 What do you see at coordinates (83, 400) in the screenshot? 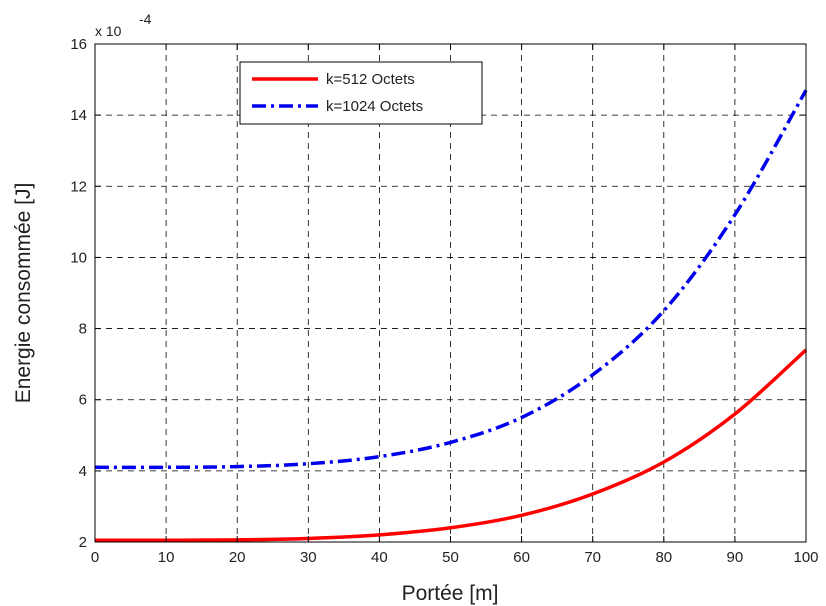
I see `y-tick-label: 6` at bounding box center [83, 400].